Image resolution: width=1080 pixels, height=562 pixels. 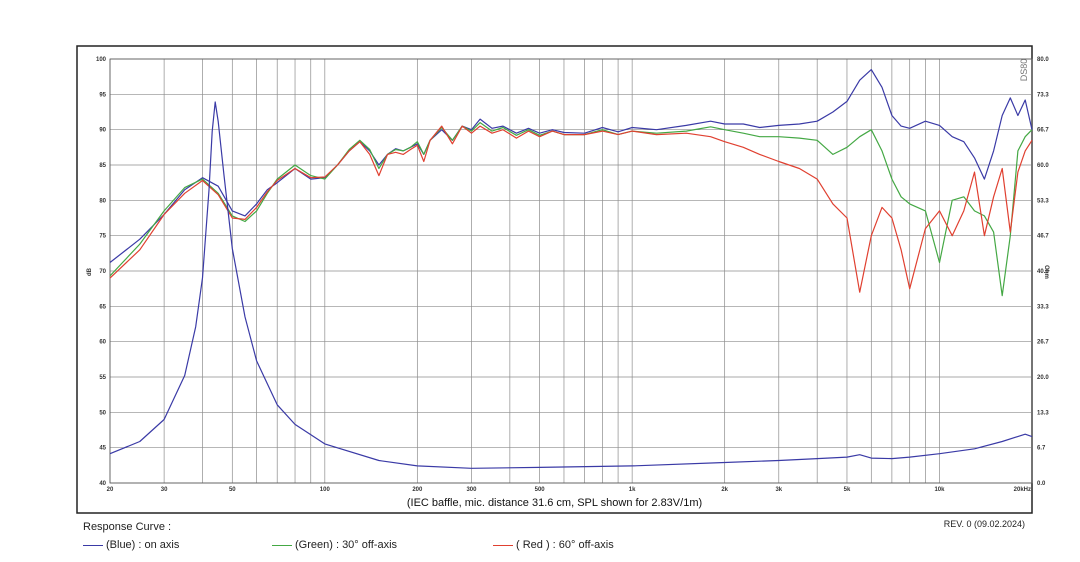 I want to click on y-right-tick-label: 80.0, so click(x=1043, y=60).